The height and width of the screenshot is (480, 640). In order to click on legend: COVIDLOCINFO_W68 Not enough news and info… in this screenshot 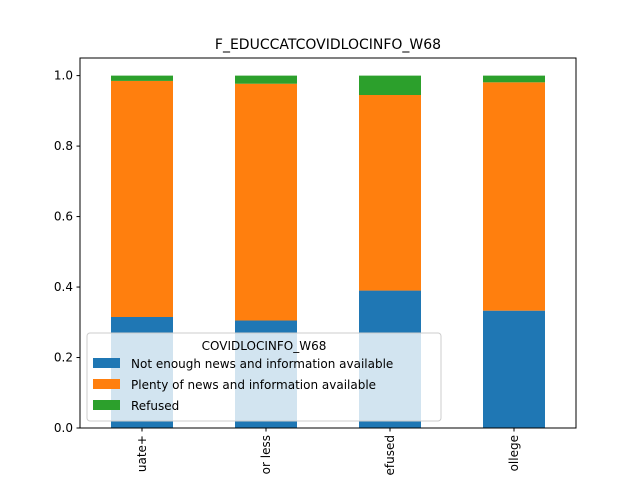, I will do `click(264, 377)`.